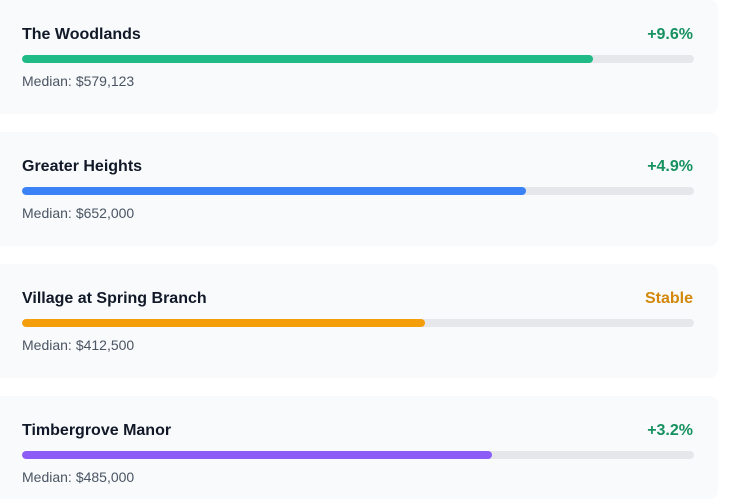  Describe the element at coordinates (105, 213) in the screenshot. I see `median-value: $652,000` at that location.